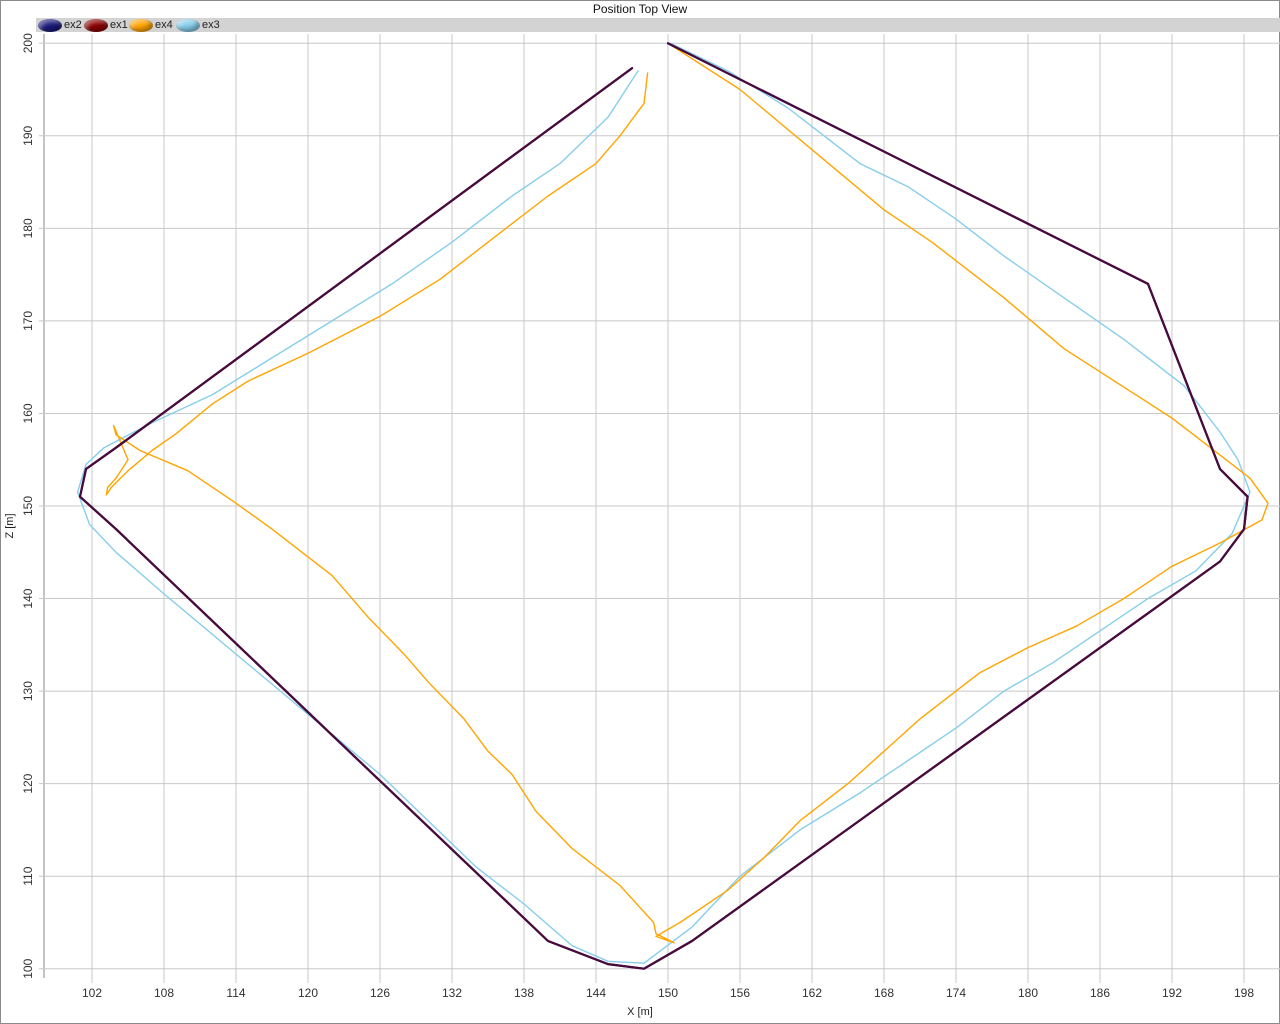 This screenshot has height=1024, width=1280. I want to click on legend-item-ex3: ex3, so click(198, 25).